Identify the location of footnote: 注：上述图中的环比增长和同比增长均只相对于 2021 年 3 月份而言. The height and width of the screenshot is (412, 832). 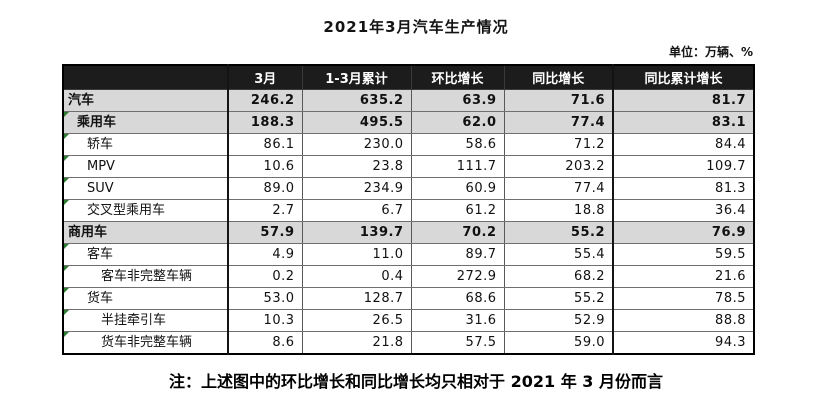
(416, 381).